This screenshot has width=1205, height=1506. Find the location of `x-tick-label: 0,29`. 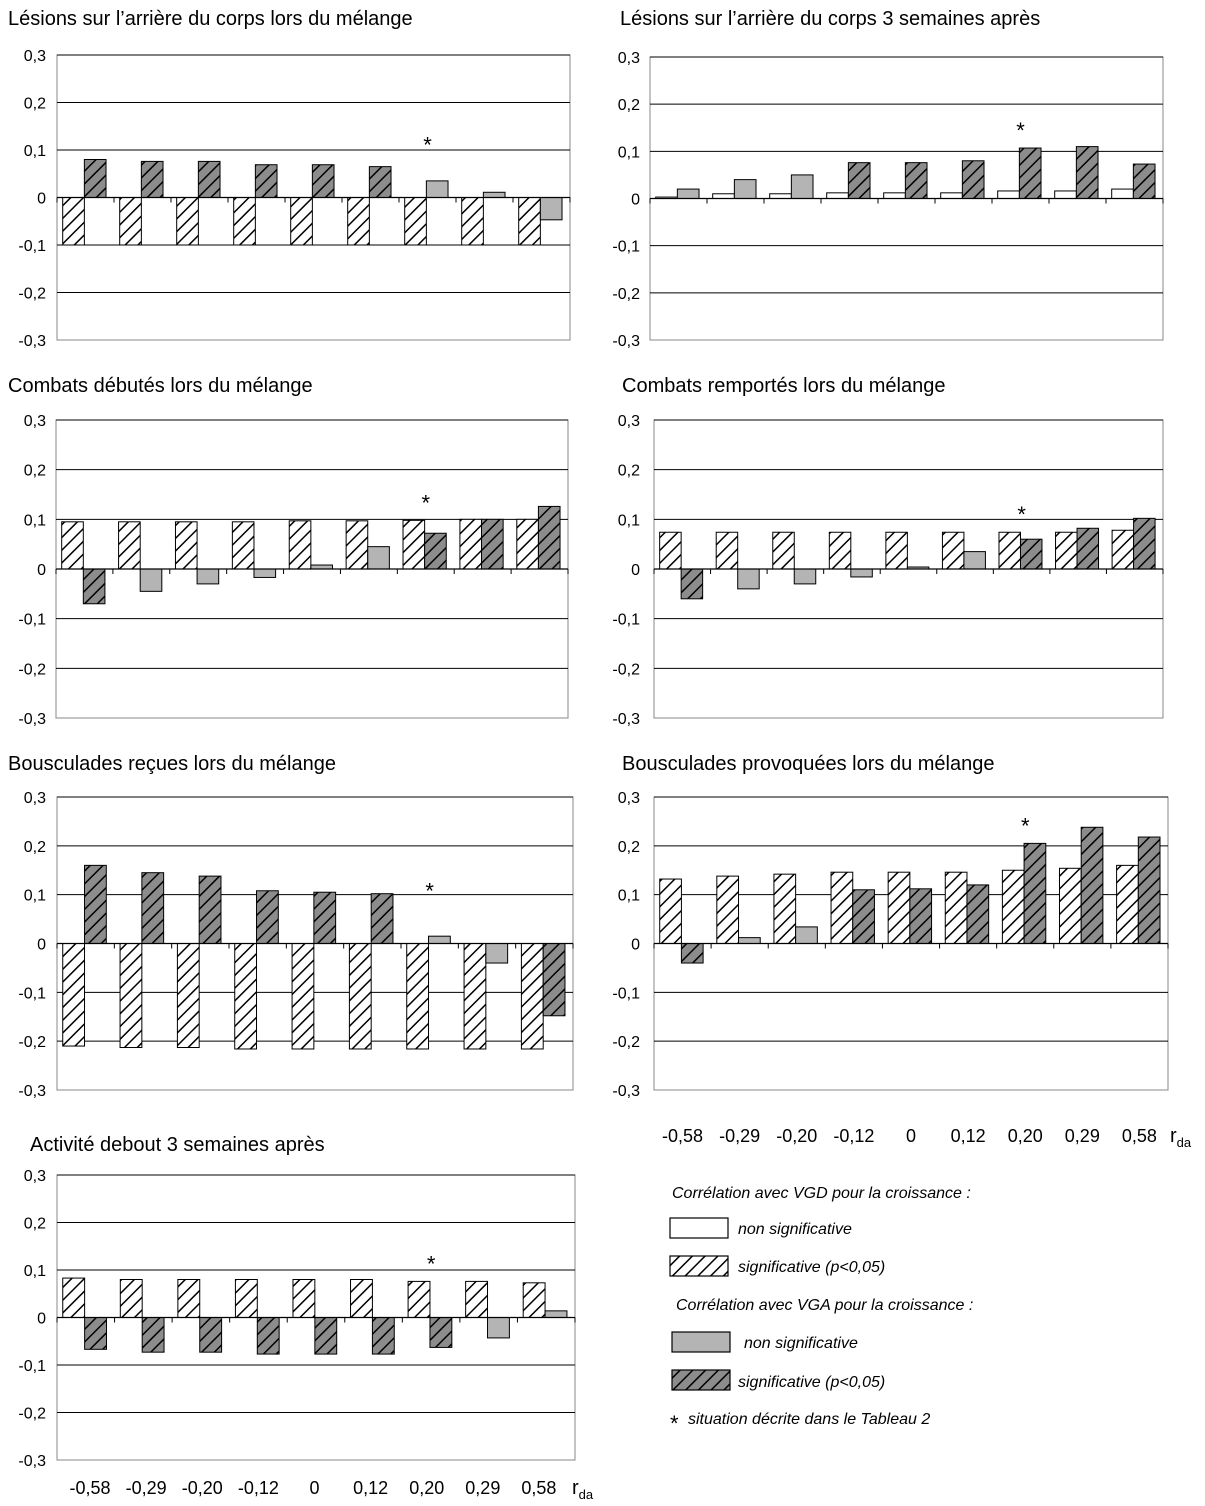

x-tick-label: 0,29 is located at coordinates (1082, 1136).